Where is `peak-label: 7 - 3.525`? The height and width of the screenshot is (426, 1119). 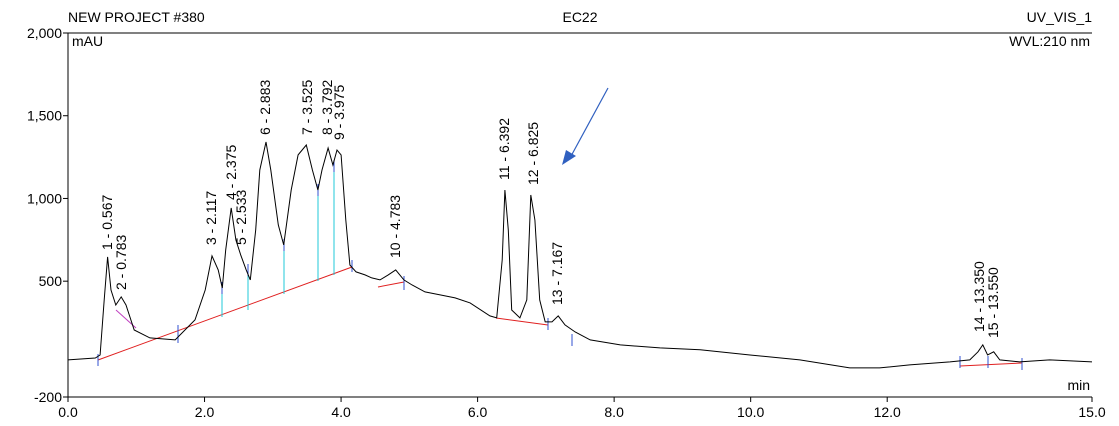 peak-label: 7 - 3.525 is located at coordinates (307, 107).